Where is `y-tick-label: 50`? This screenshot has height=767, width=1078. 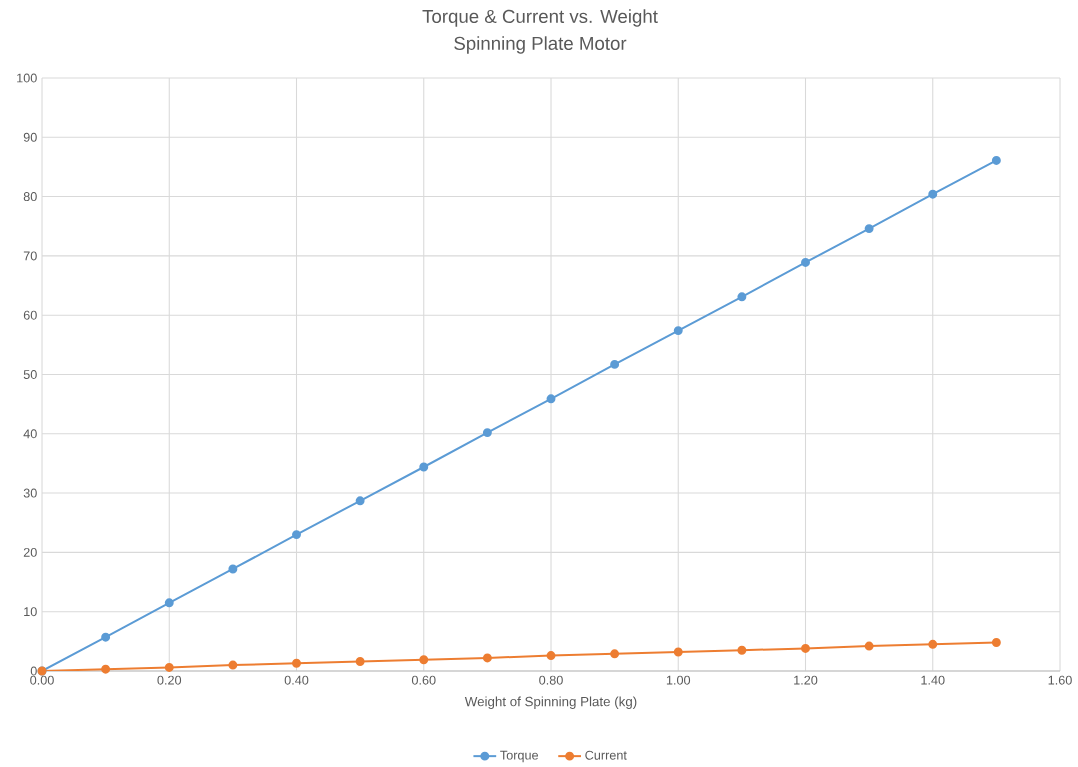
y-tick-label: 50 is located at coordinates (30, 374).